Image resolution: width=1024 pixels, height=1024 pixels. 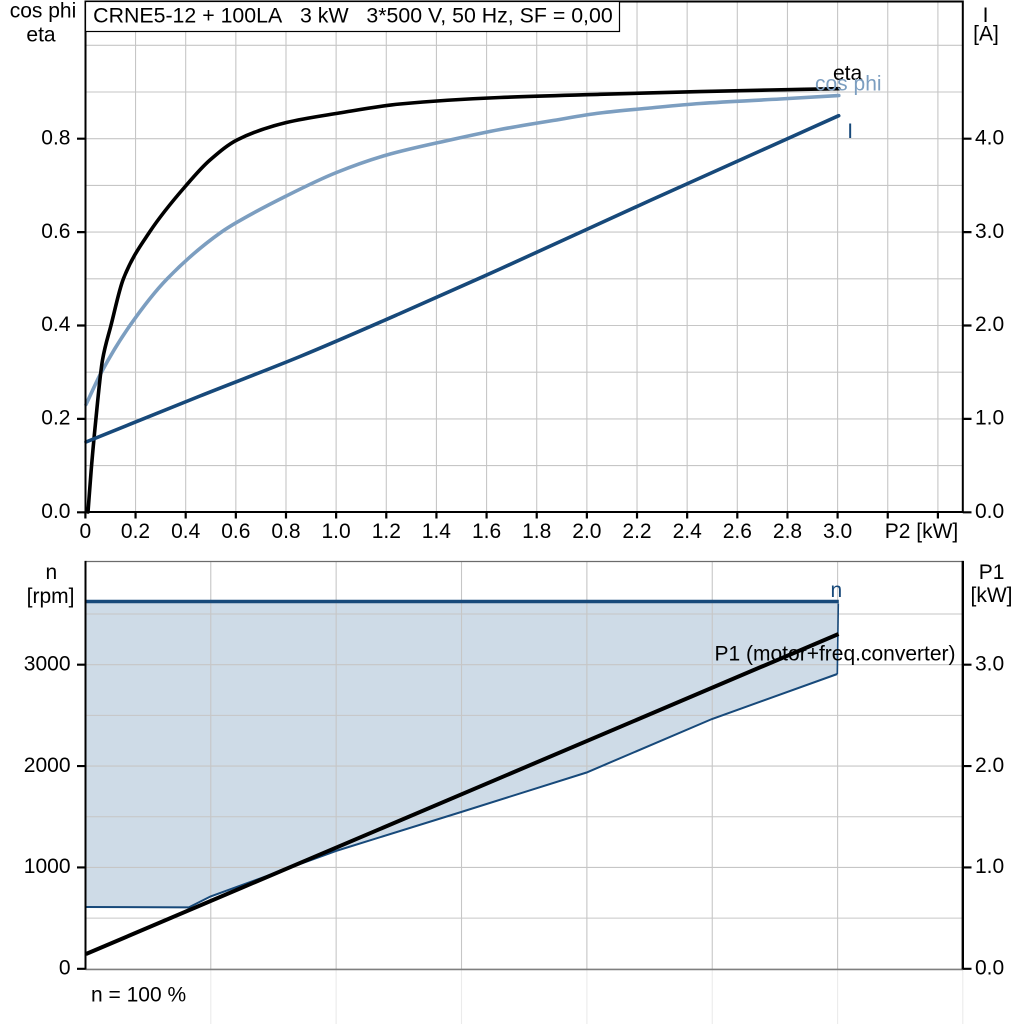 I want to click on svg-text: [rpm], so click(x=51, y=596).